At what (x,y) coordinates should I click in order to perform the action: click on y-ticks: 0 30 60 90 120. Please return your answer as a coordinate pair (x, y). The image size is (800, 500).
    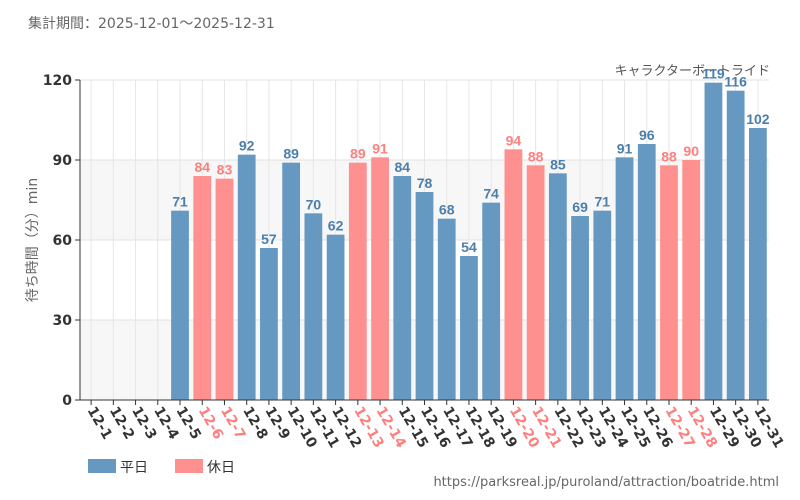
    Looking at the image, I should click on (61, 241).